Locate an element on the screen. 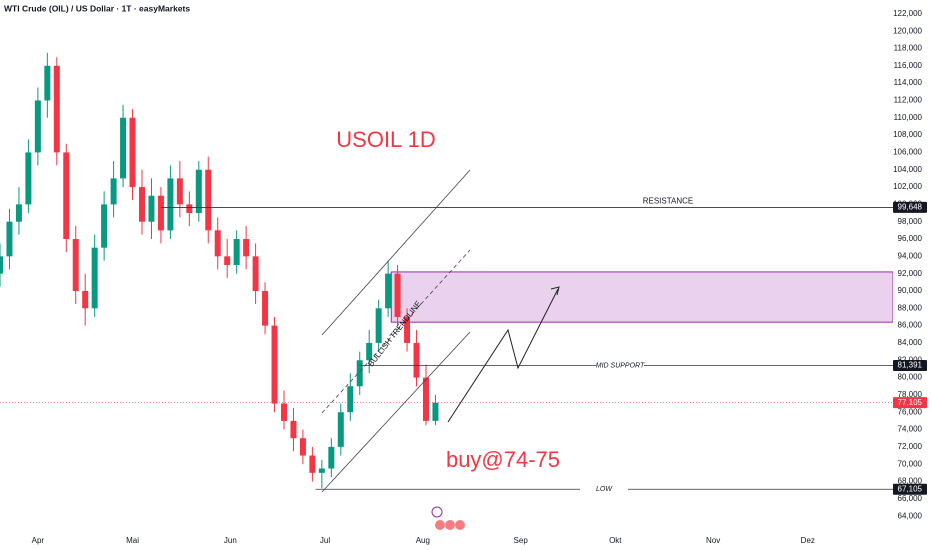 The height and width of the screenshot is (550, 932). y-tick-label: 72,000 is located at coordinates (910, 446).